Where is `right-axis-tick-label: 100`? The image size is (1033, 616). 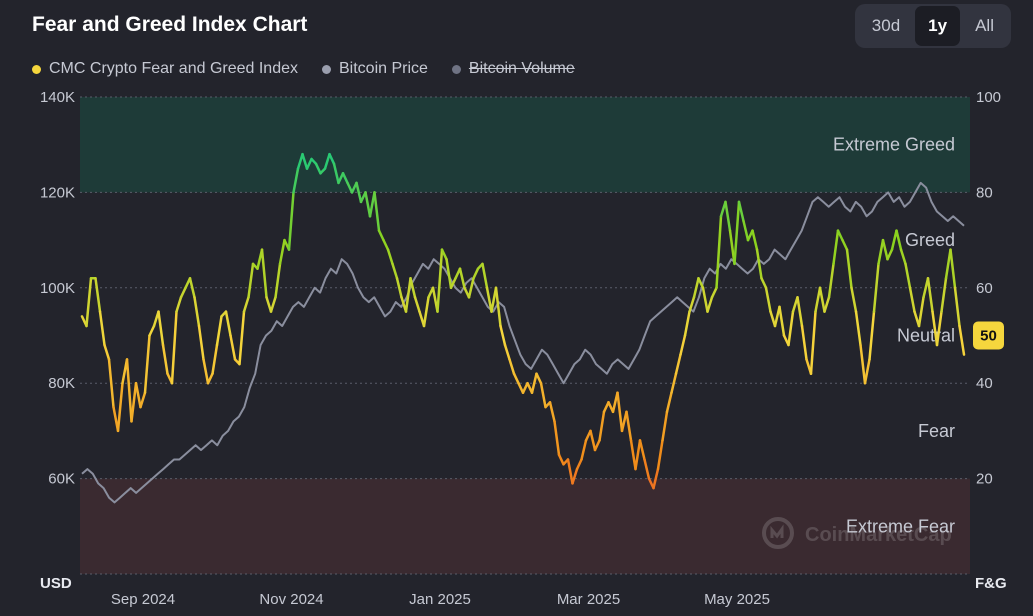 right-axis-tick-label: 100 is located at coordinates (988, 97).